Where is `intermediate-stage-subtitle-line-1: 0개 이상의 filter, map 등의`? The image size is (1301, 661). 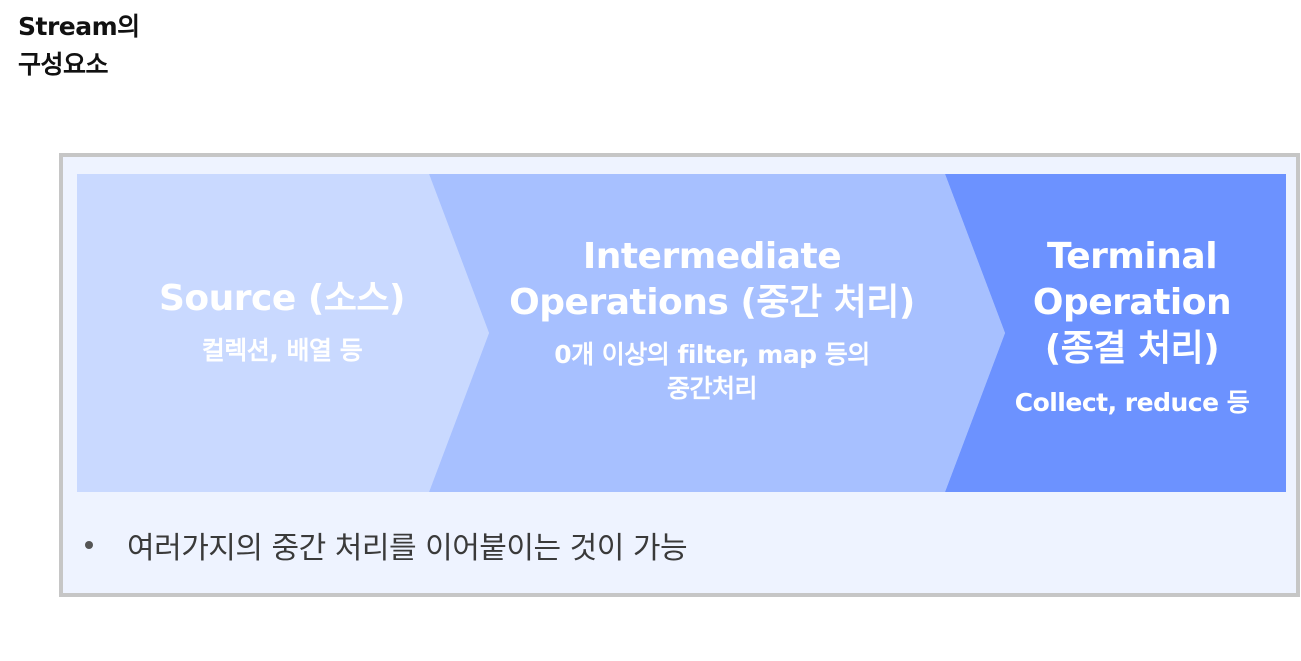
intermediate-stage-subtitle-line-1: 0개 이상의 filter, map 등의 is located at coordinates (712, 354).